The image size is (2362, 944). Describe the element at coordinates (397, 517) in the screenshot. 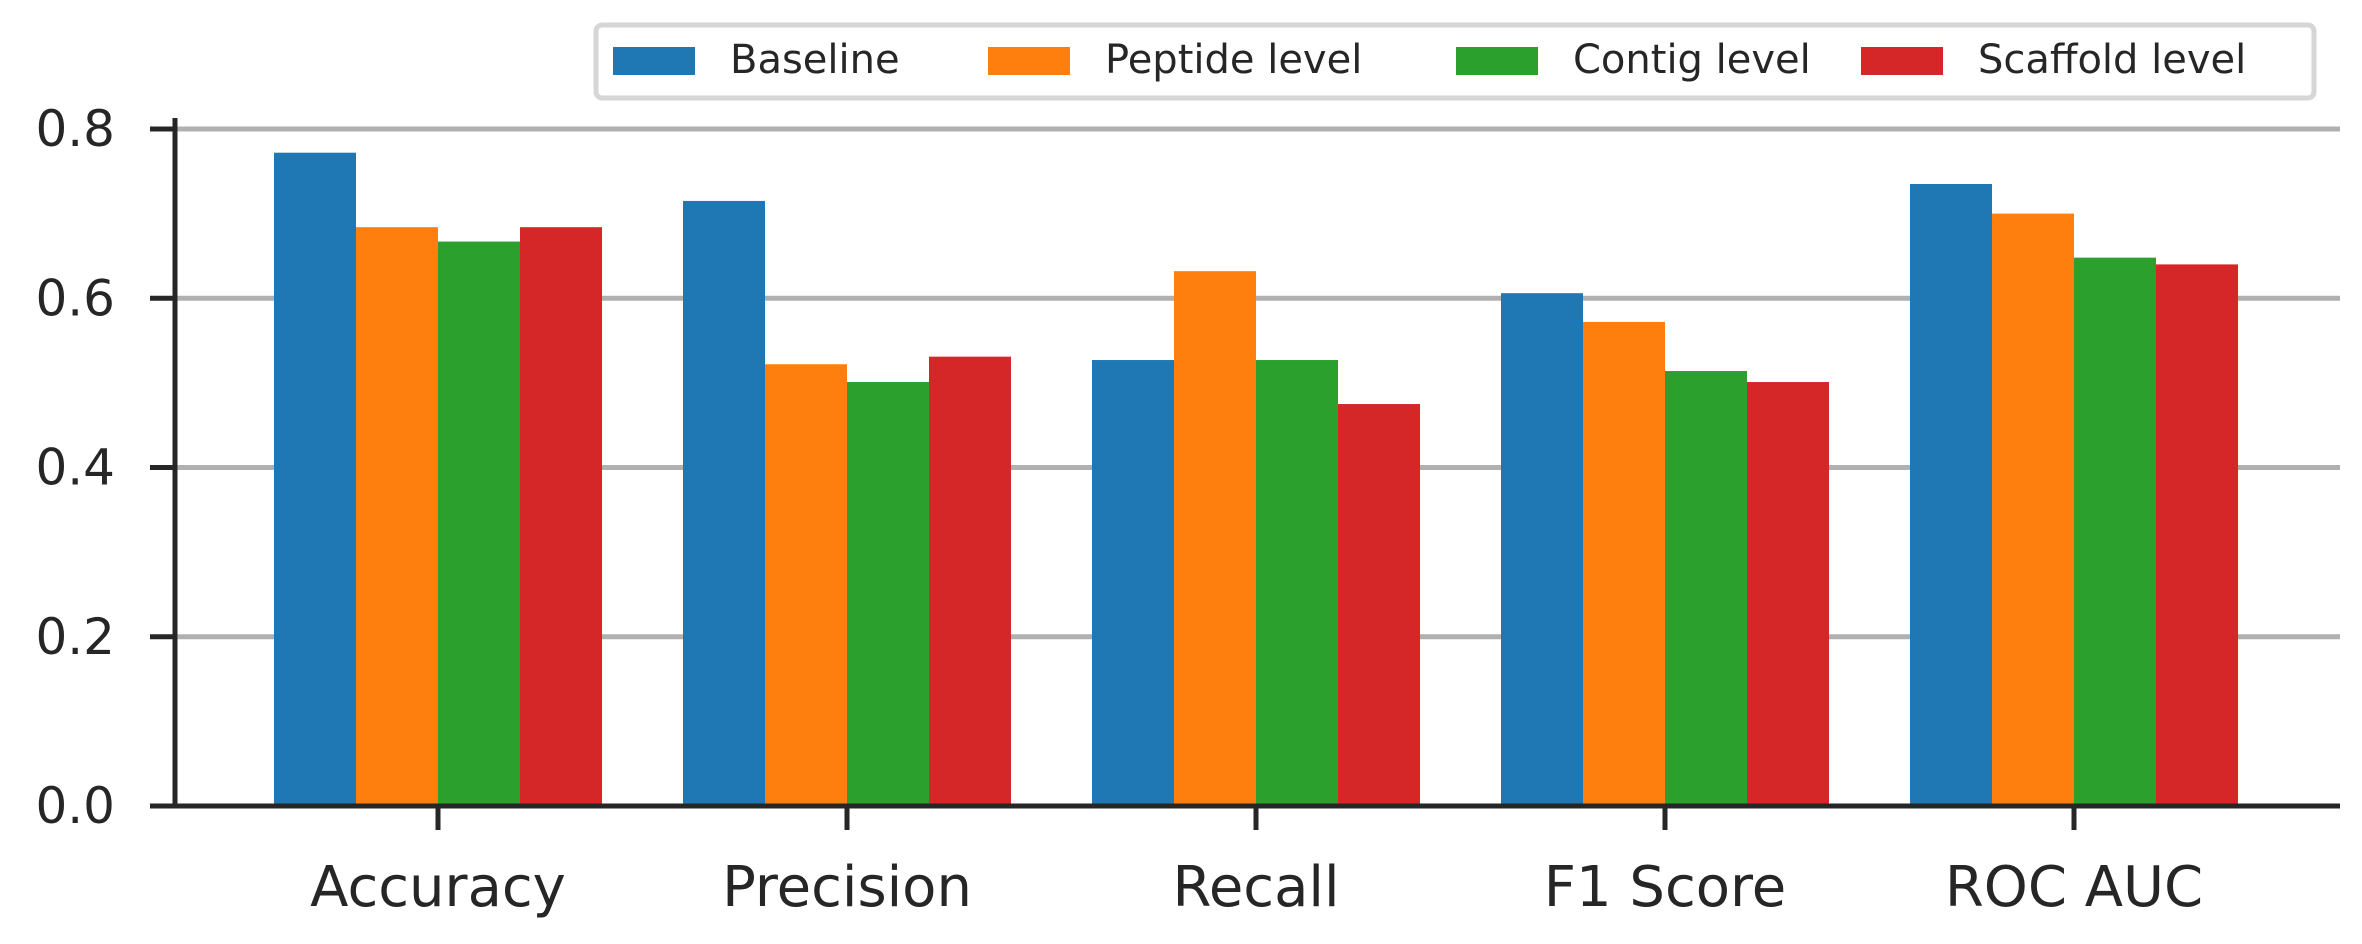

I see `bar-peptide-level-accuracy` at that location.